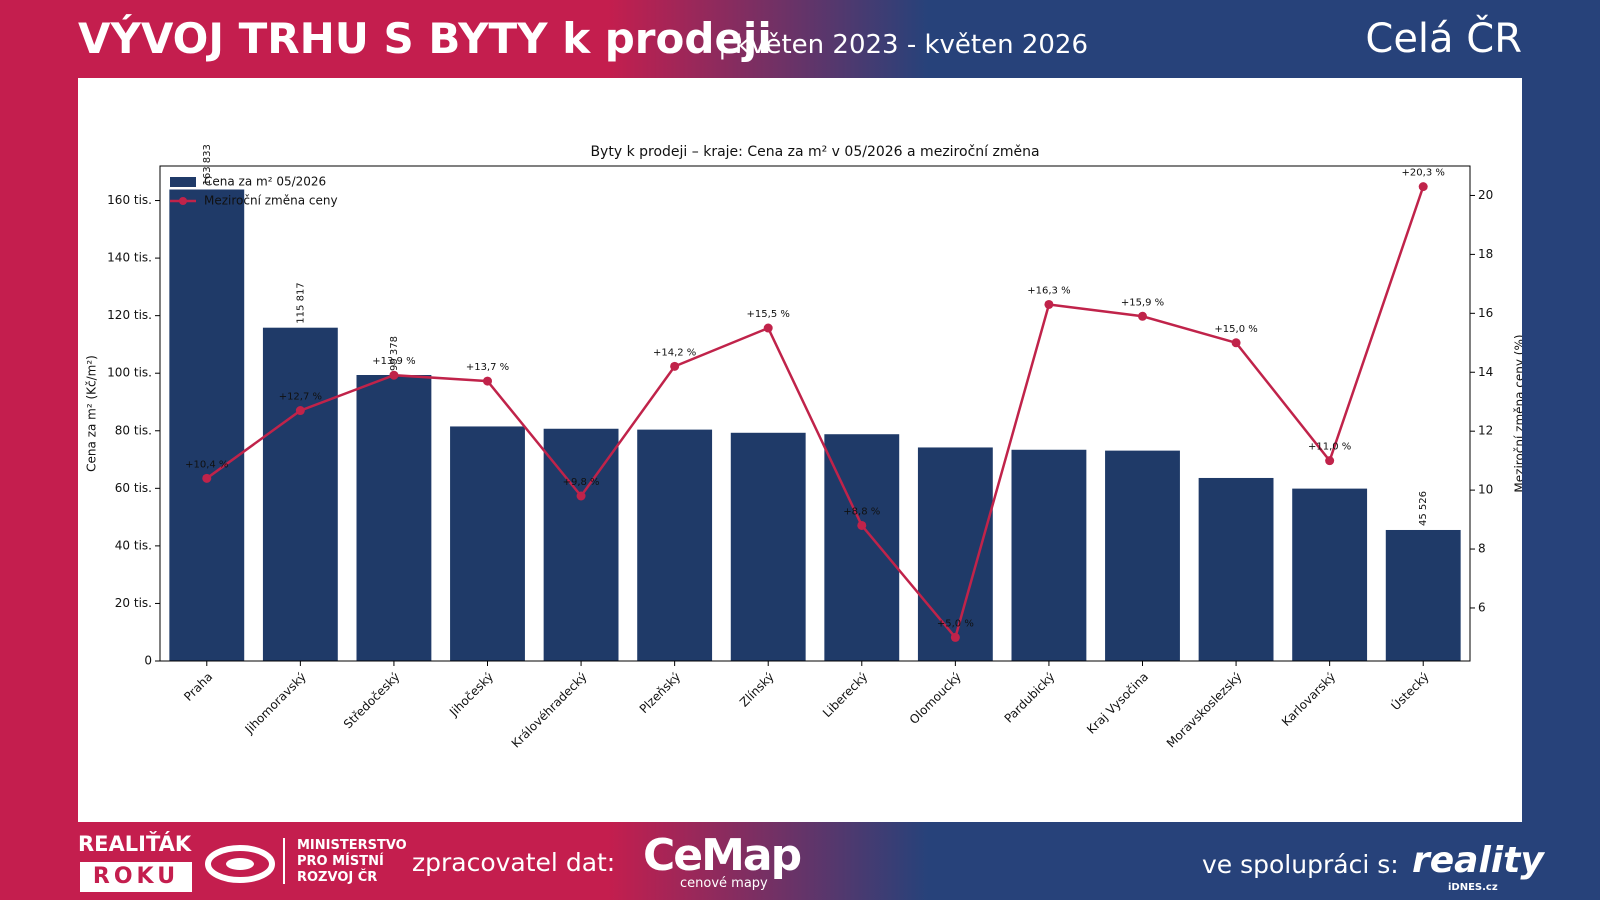 Image resolution: width=1600 pixels, height=900 pixels. What do you see at coordinates (549, 710) in the screenshot?
I see `x-tick-label: Královéhradecký` at bounding box center [549, 710].